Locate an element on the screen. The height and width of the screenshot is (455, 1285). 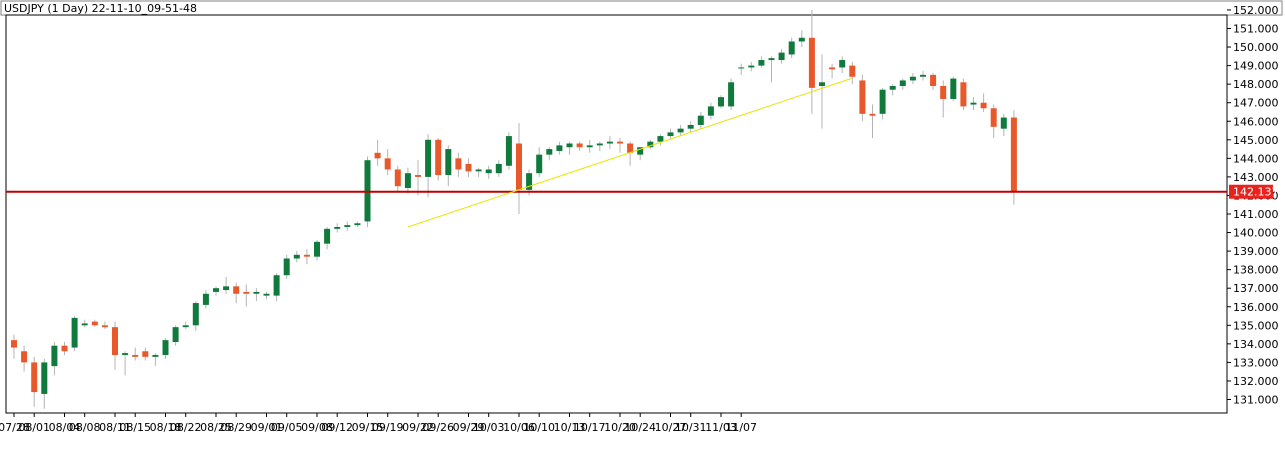
x-tick-label: 09/22 is located at coordinates (418, 427).